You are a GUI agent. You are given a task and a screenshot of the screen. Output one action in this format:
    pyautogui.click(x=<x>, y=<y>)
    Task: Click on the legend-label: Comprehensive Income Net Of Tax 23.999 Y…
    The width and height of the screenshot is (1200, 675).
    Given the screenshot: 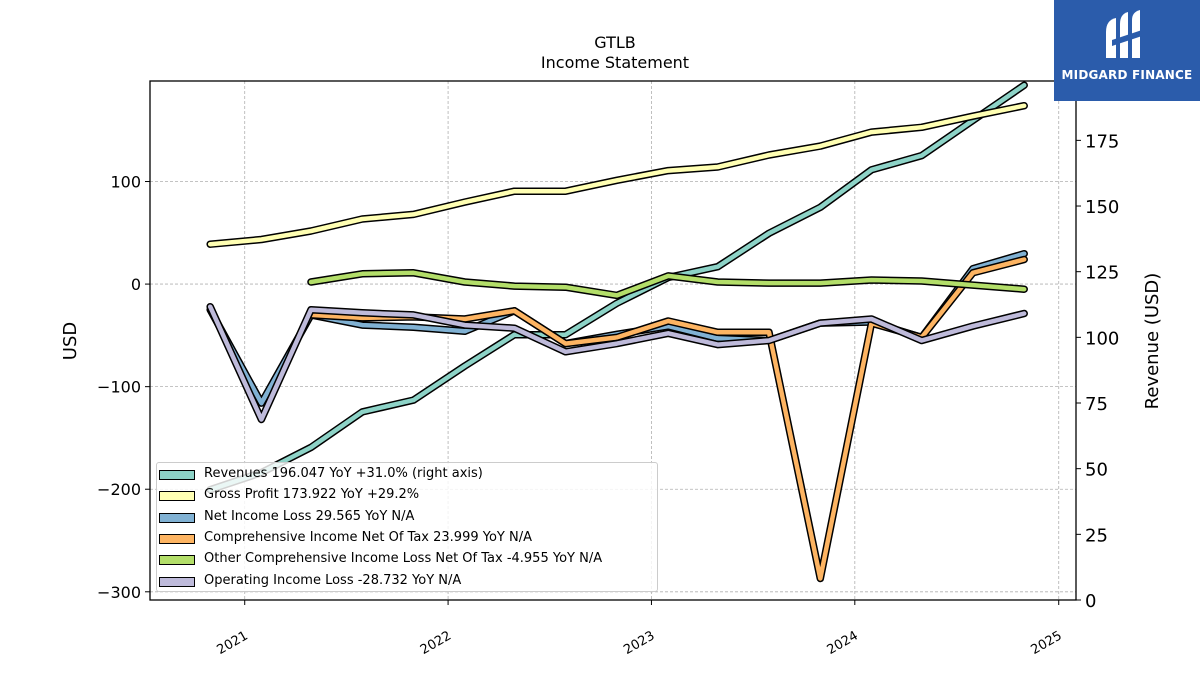 What is the action you would take?
    pyautogui.click(x=368, y=537)
    